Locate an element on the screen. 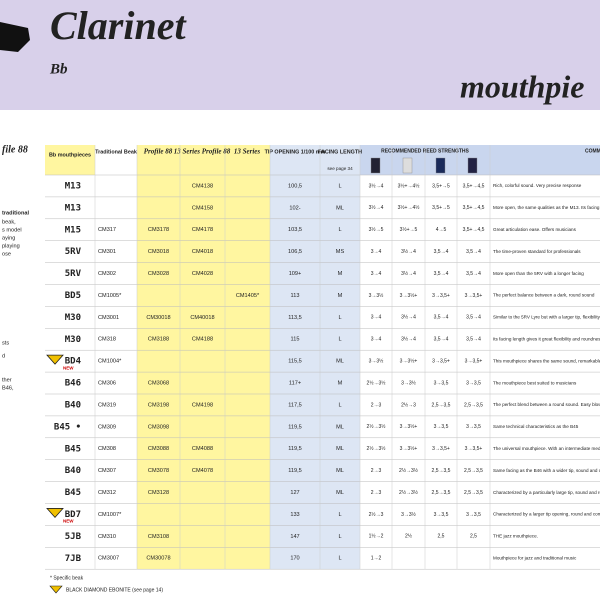 This screenshot has height=600, width=600. banner: mouthpie is located at coordinates (522, 86).